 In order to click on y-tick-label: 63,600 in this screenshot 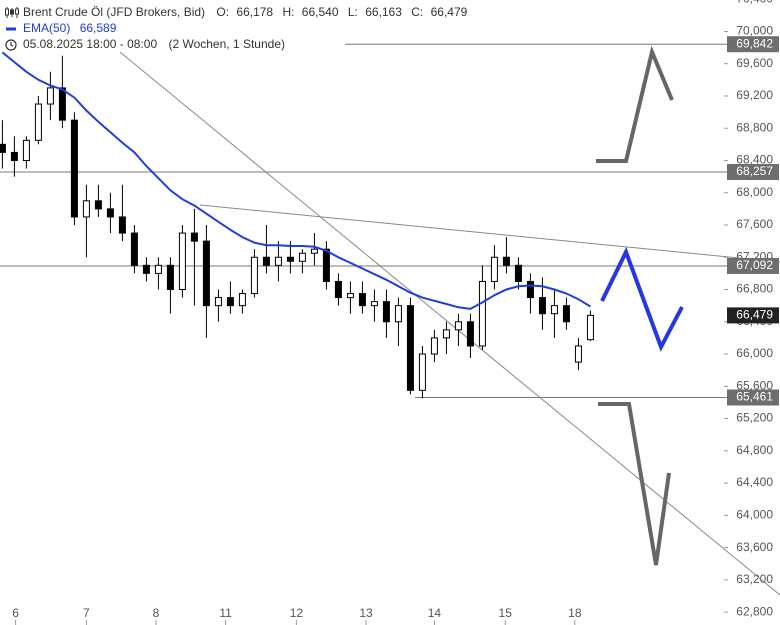, I will do `click(754, 547)`.